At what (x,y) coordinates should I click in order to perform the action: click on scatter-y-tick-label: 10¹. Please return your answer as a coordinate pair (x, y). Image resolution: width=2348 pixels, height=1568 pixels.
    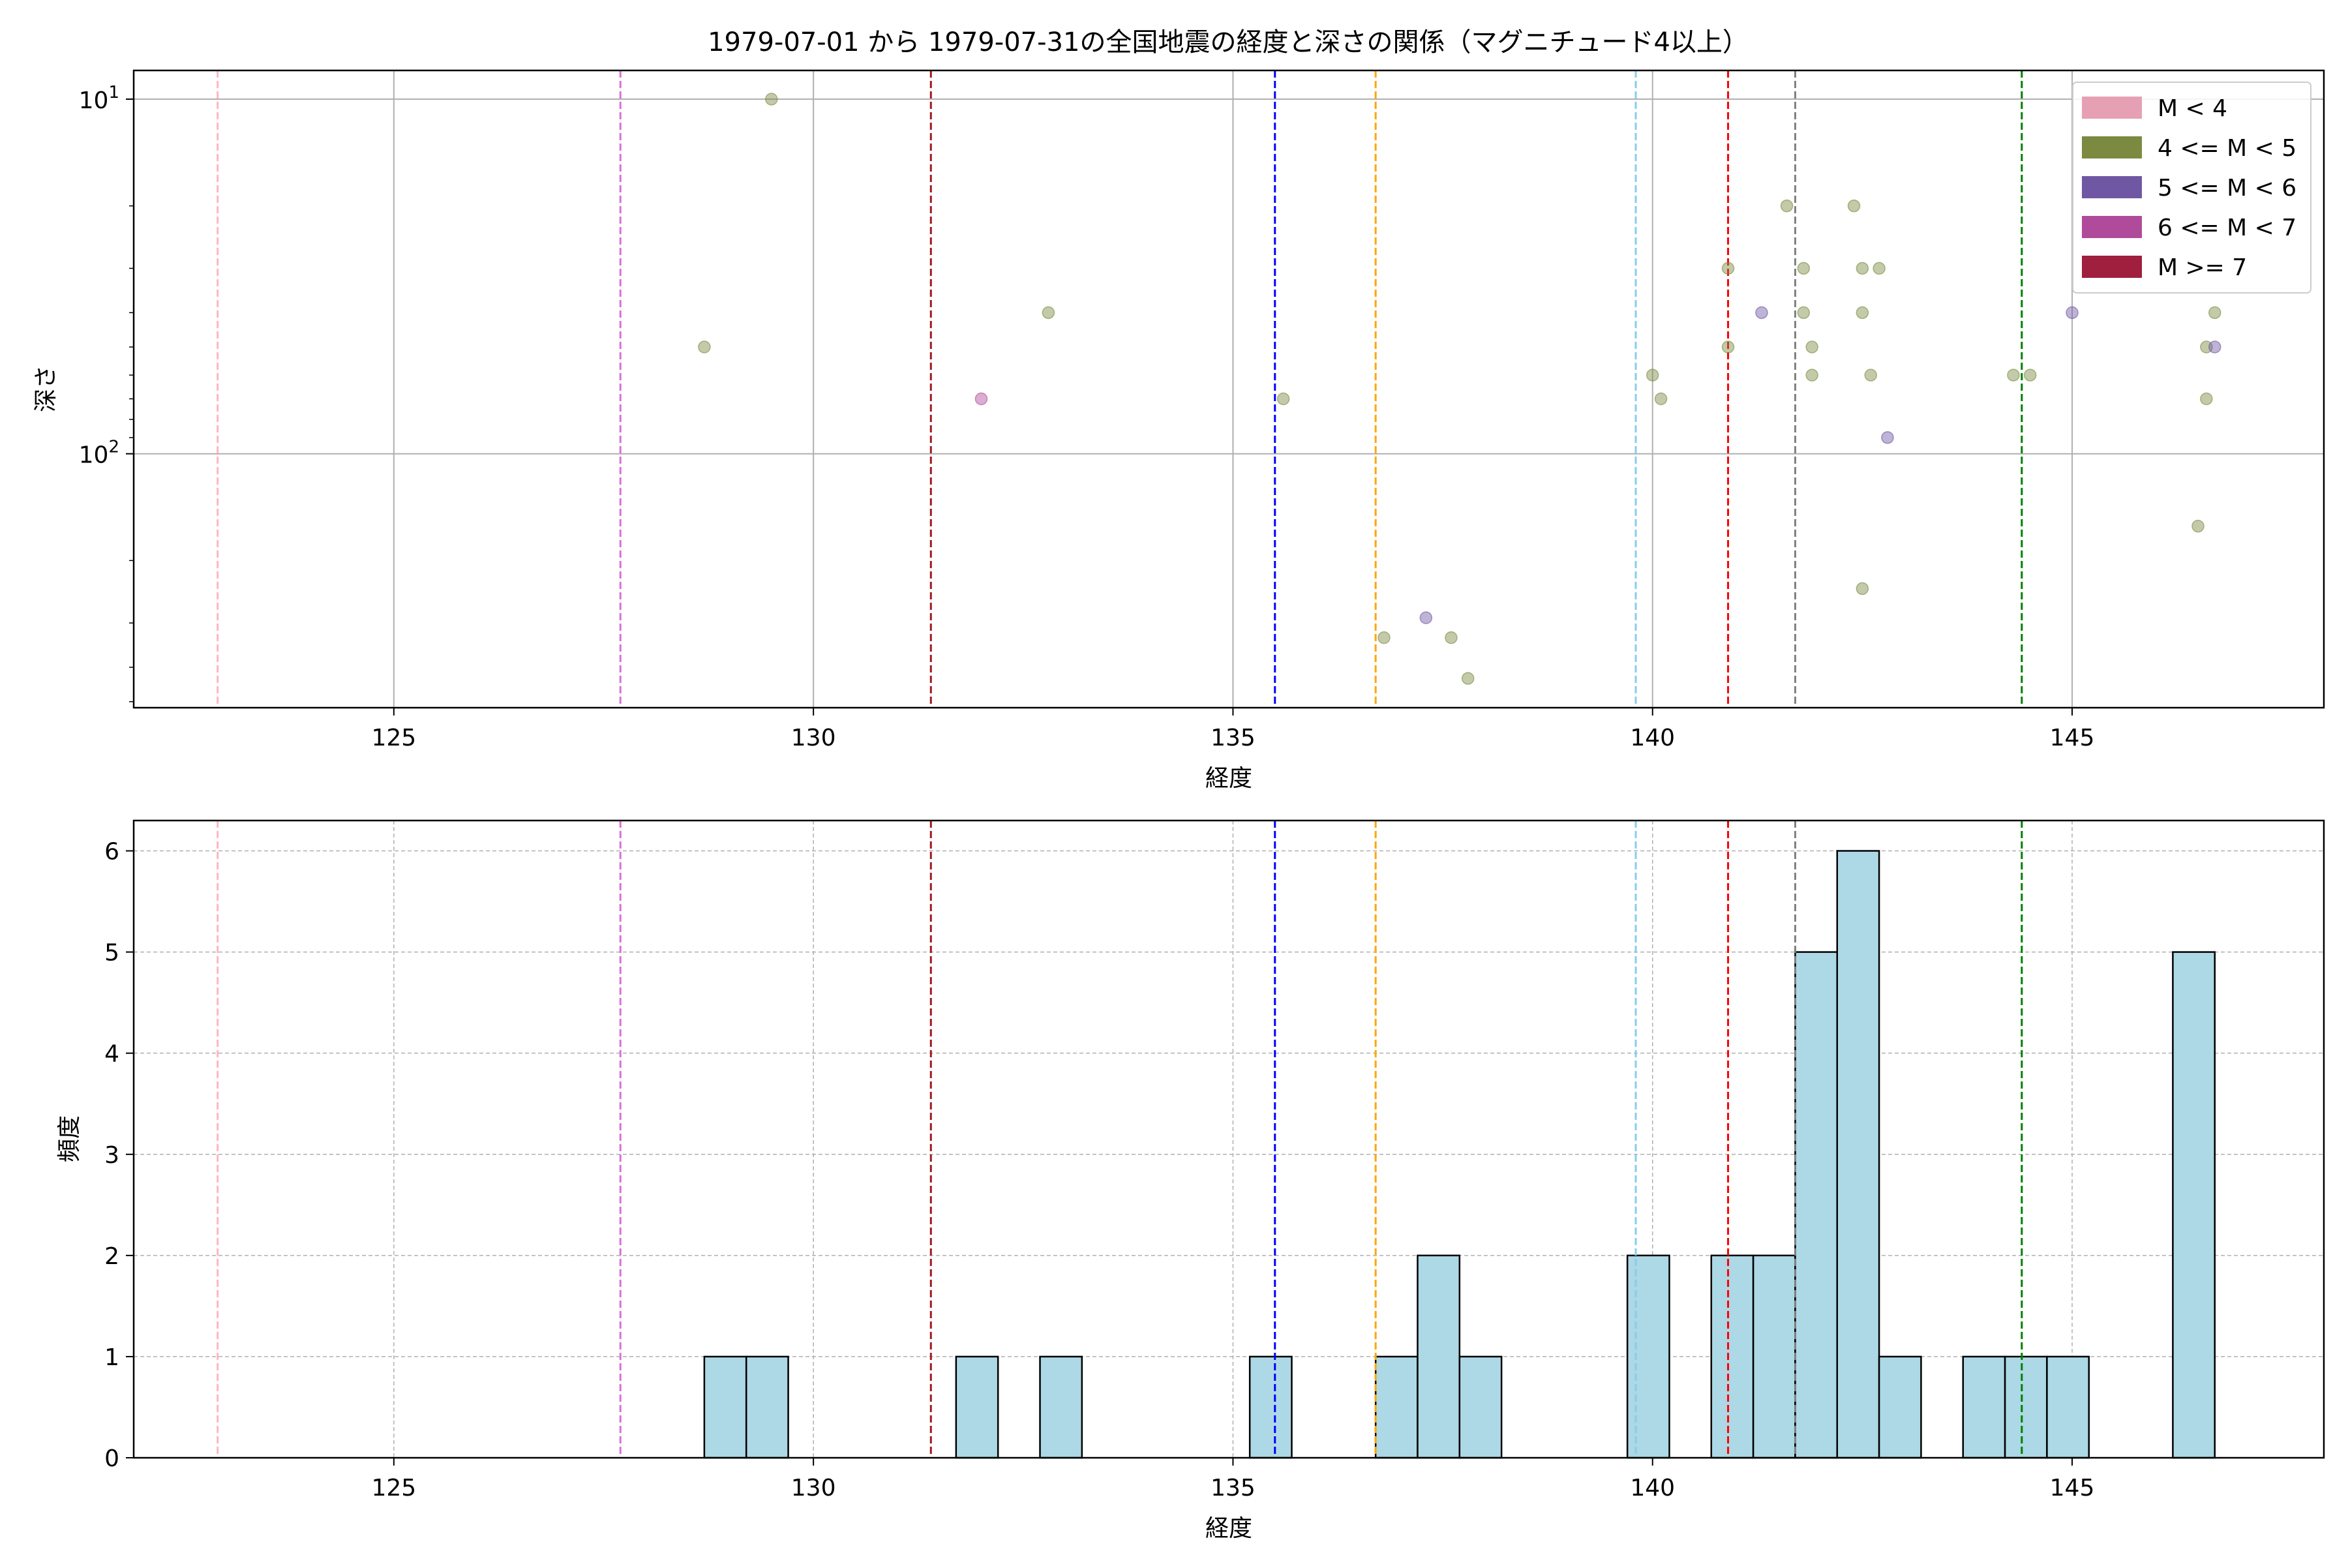
    Looking at the image, I should click on (99, 98).